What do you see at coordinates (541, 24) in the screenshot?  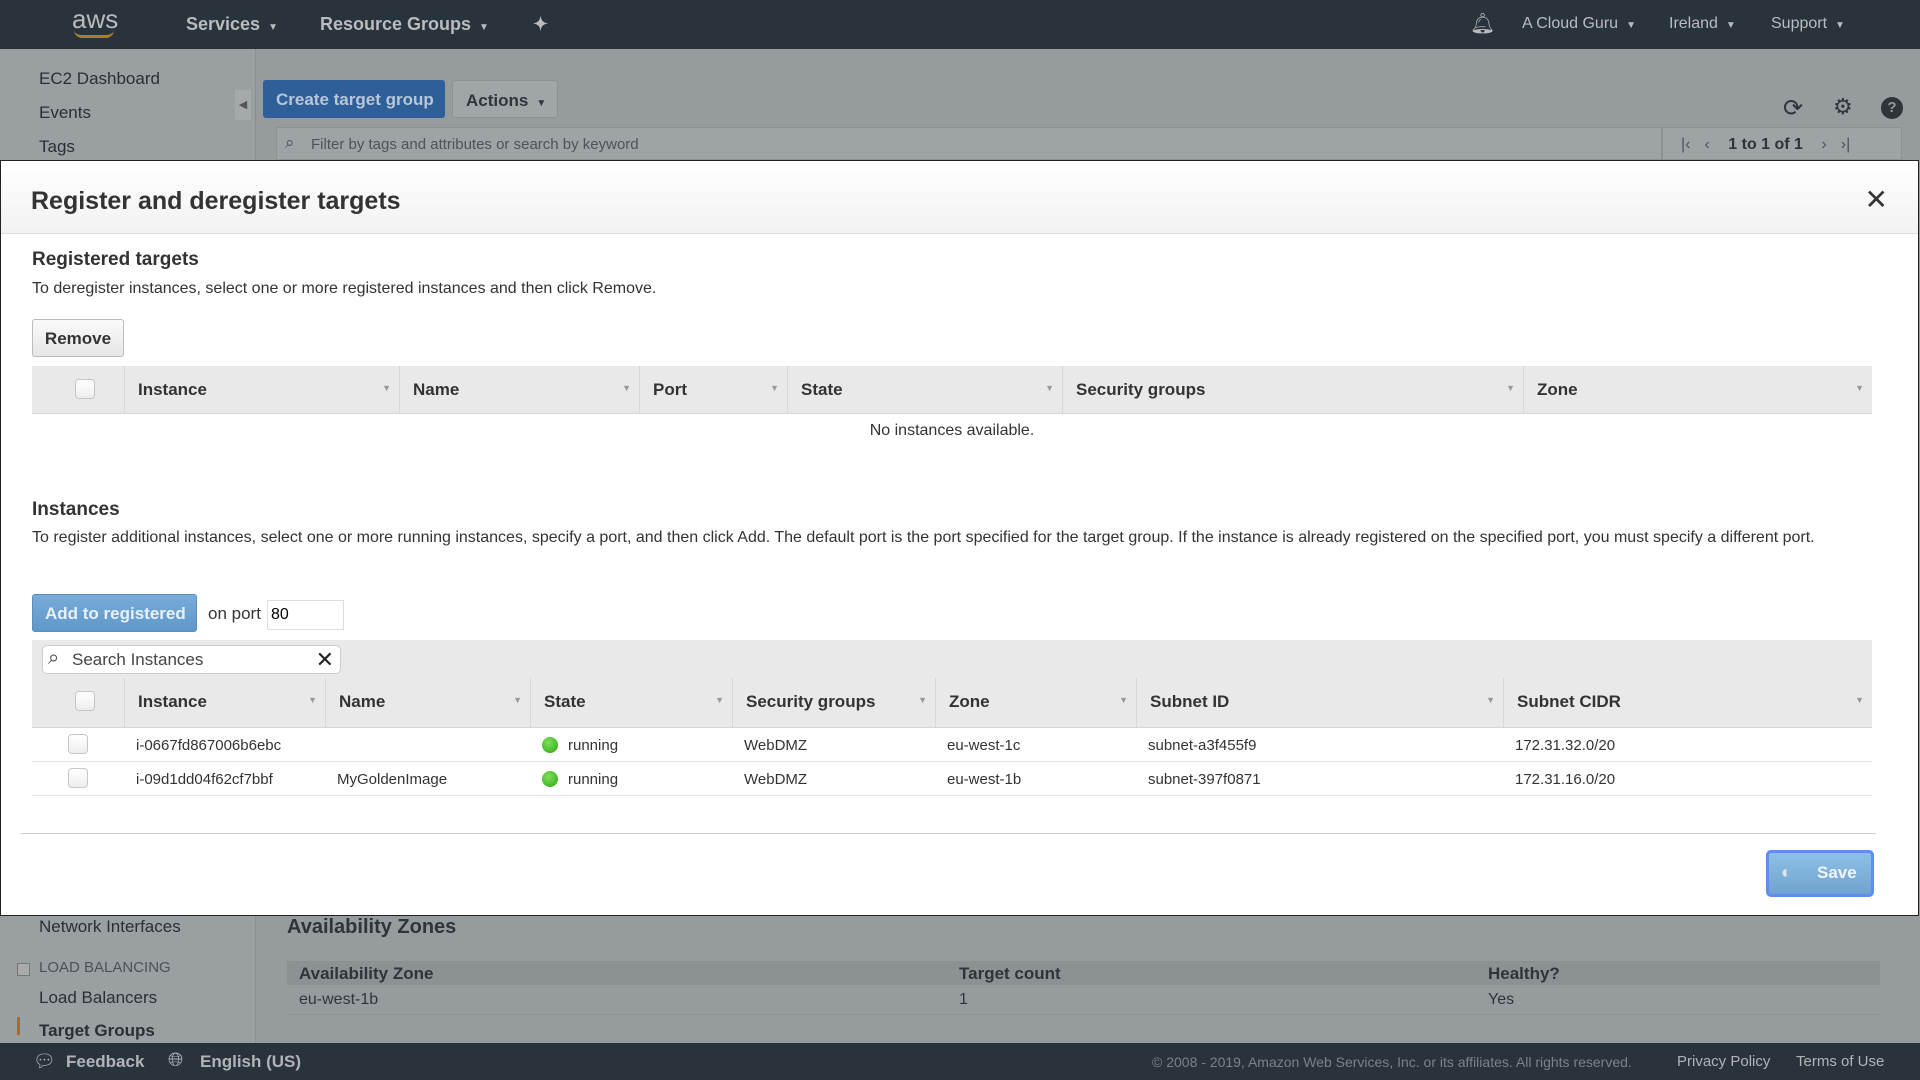 I see `pin-icon: ✦` at bounding box center [541, 24].